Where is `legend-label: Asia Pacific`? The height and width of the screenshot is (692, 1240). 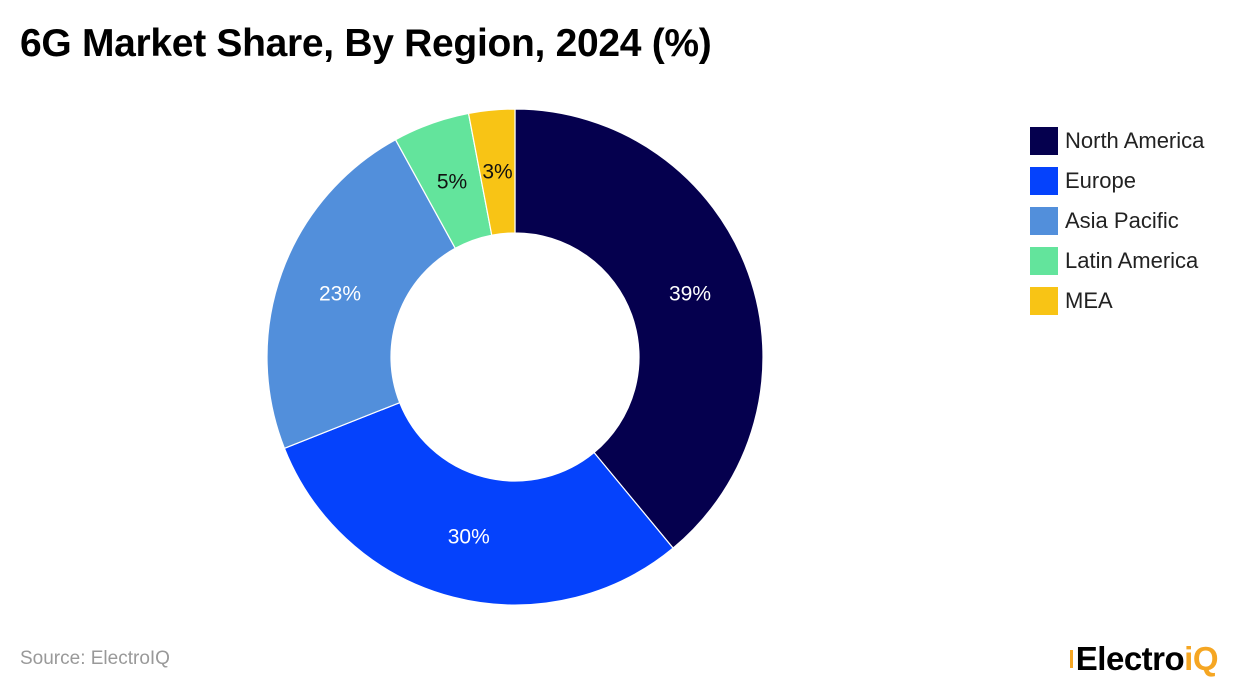 legend-label: Asia Pacific is located at coordinates (1122, 220).